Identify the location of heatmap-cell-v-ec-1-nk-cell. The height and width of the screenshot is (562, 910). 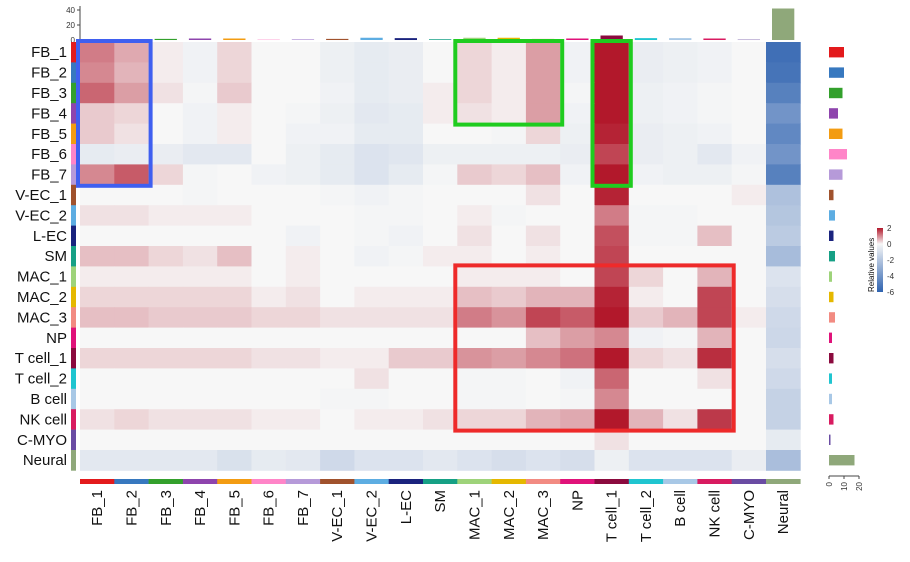
(715, 195).